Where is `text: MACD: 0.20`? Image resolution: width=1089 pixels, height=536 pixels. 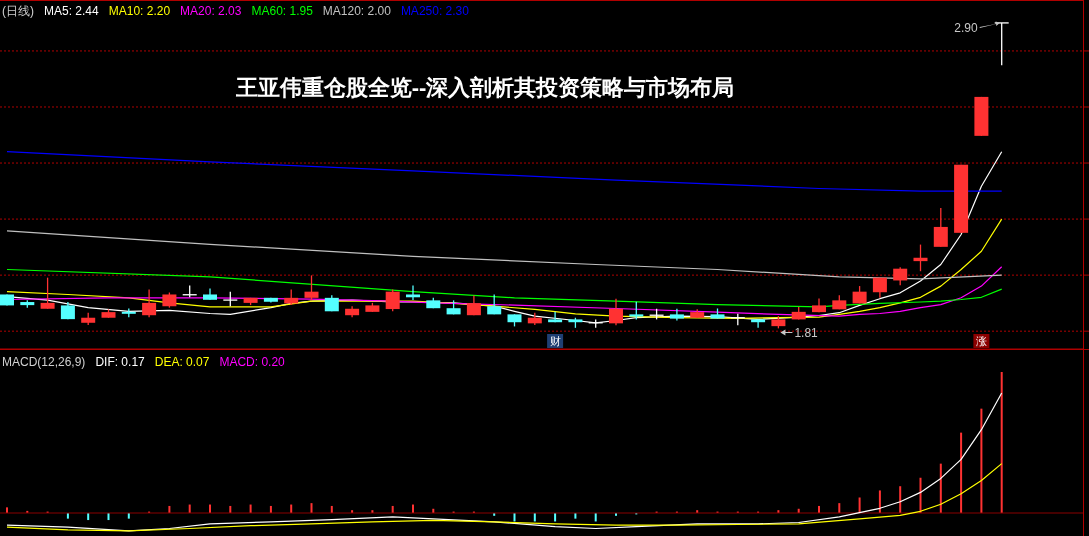 text: MACD: 0.20 is located at coordinates (252, 362).